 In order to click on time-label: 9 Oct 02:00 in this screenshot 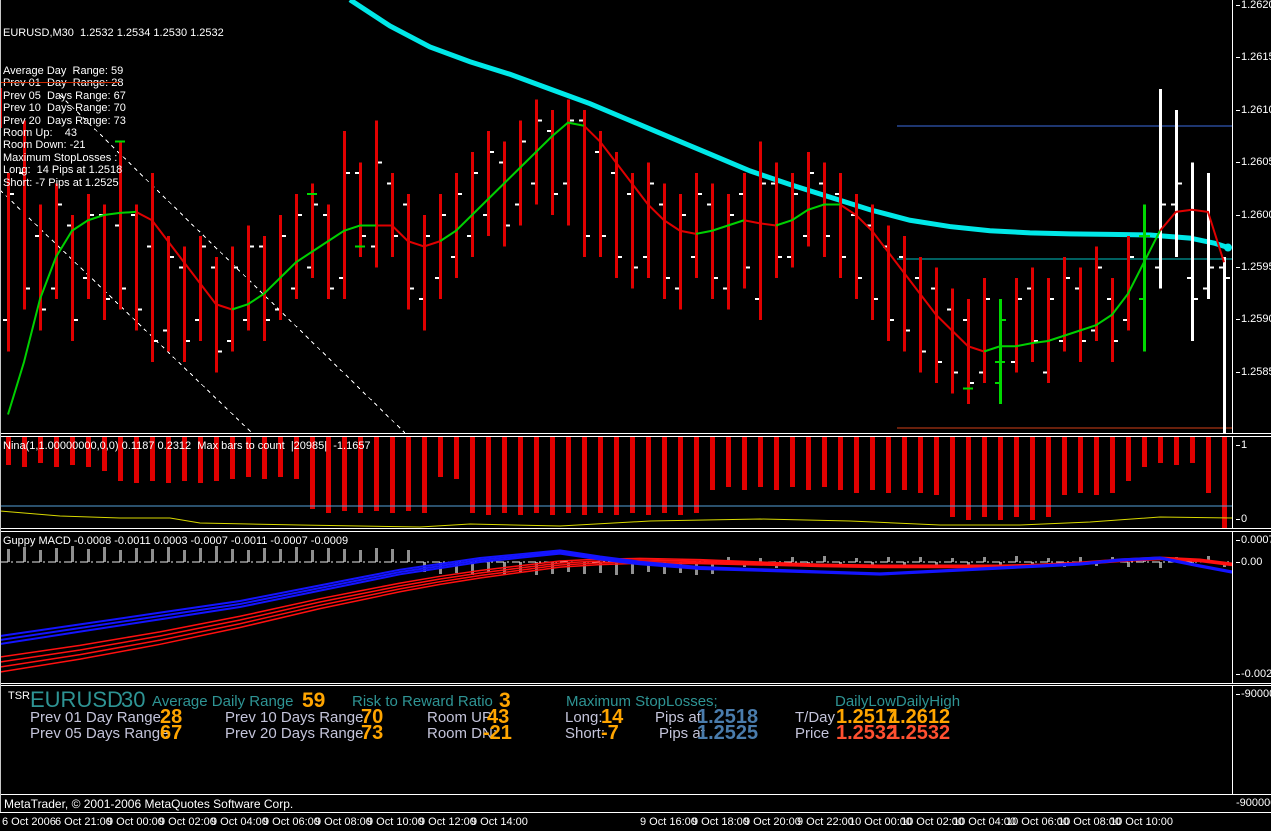, I will do `click(187, 822)`.